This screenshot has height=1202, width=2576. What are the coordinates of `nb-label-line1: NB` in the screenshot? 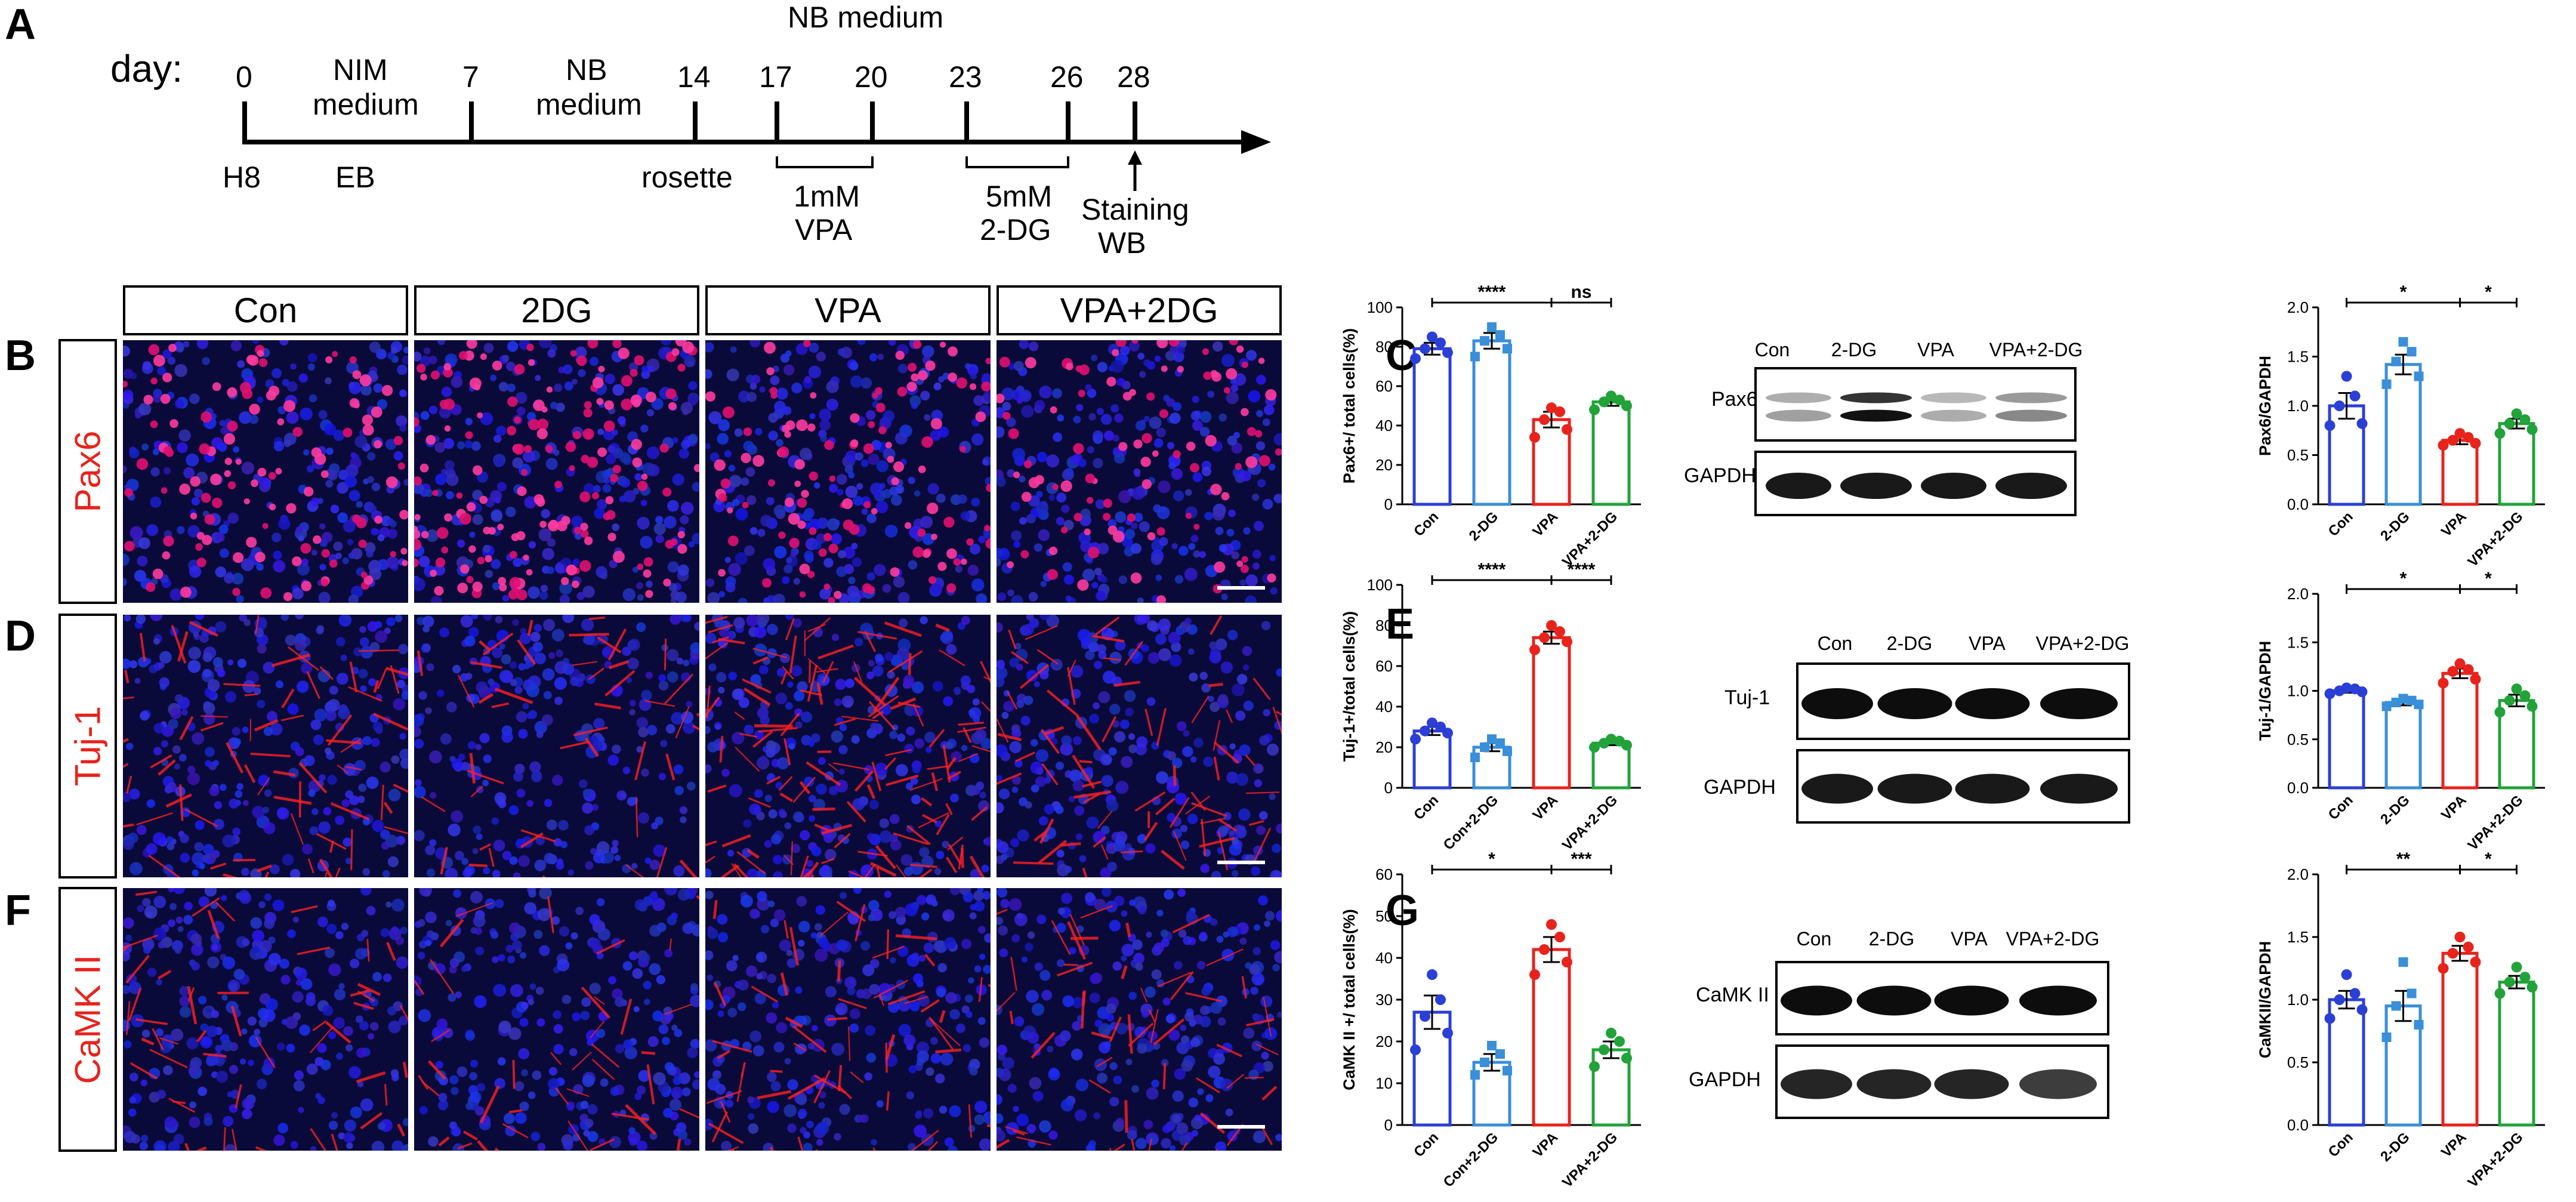 It's located at (587, 70).